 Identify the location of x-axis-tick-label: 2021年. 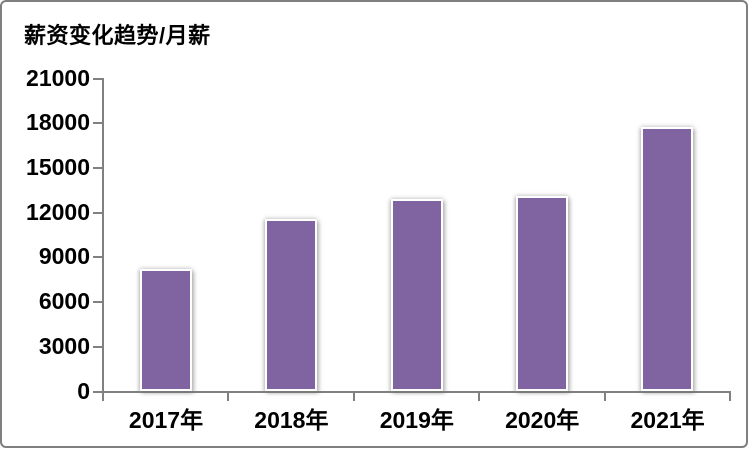
(667, 420).